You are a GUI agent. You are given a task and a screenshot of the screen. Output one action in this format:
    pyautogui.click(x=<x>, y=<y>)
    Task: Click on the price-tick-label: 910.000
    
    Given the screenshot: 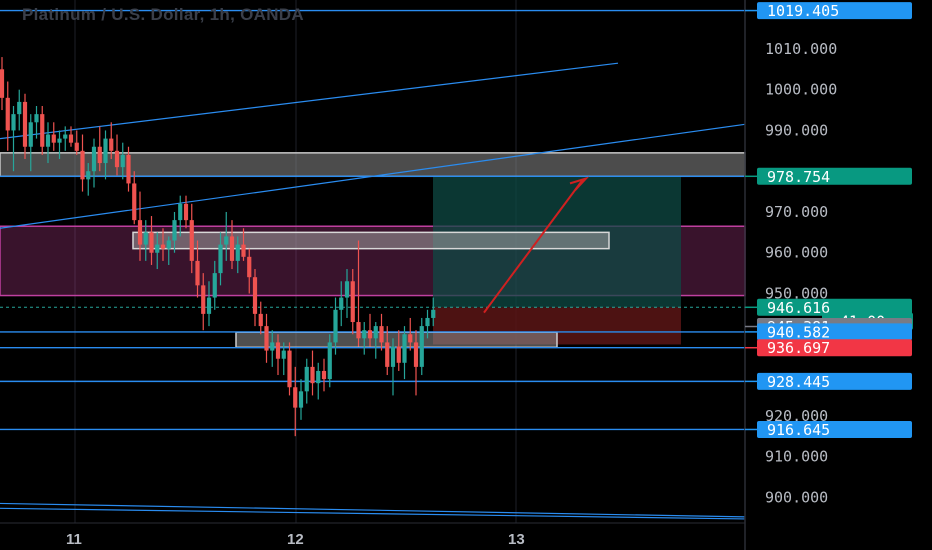 What is the action you would take?
    pyautogui.click(x=796, y=457)
    